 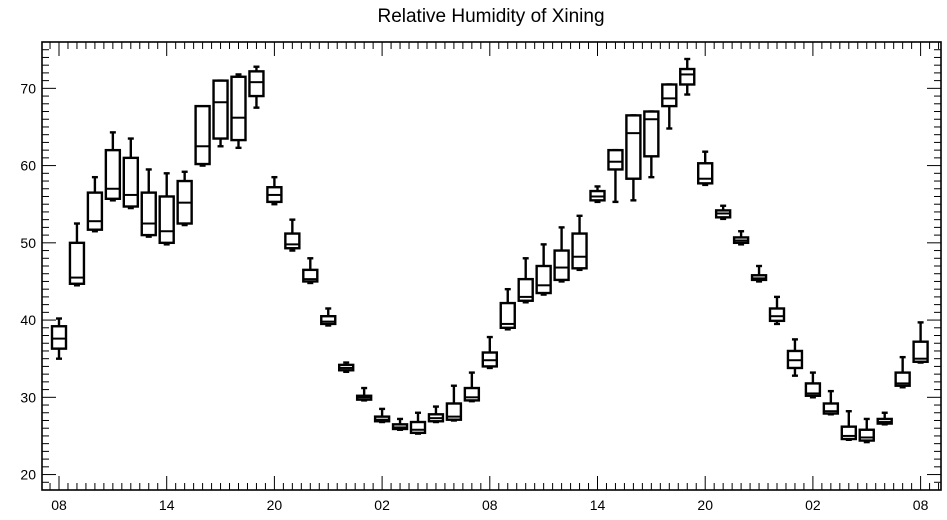 What do you see at coordinates (28, 243) in the screenshot?
I see `y-tick-label: 50` at bounding box center [28, 243].